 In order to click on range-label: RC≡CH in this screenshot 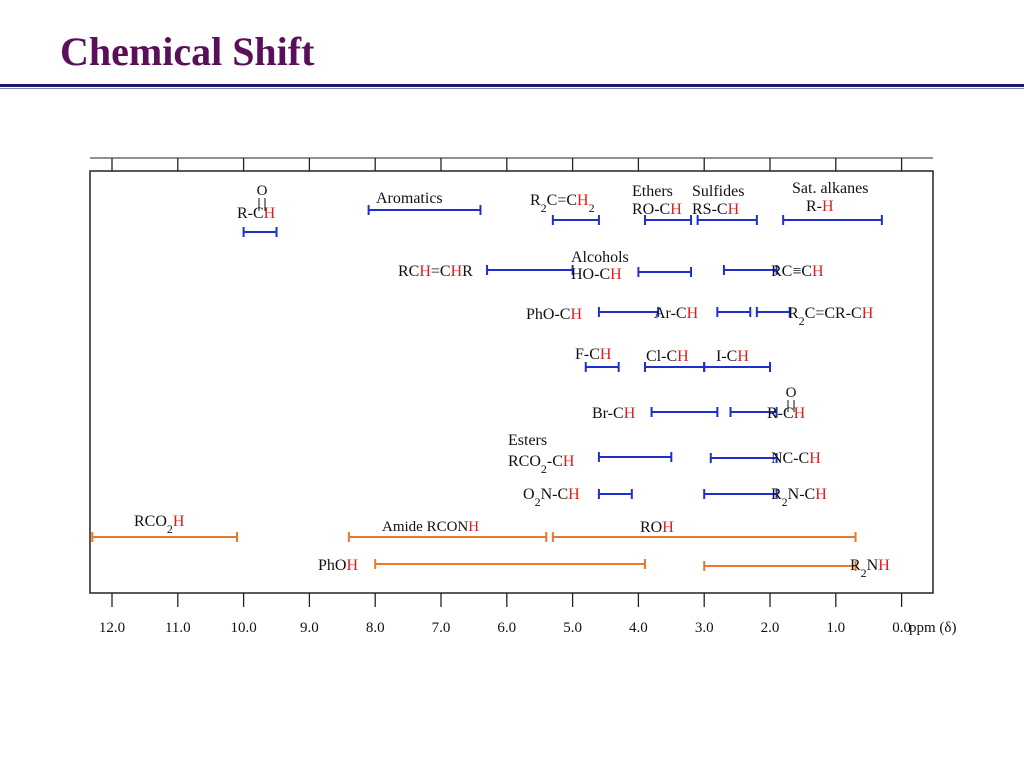, I will do `click(797, 271)`.